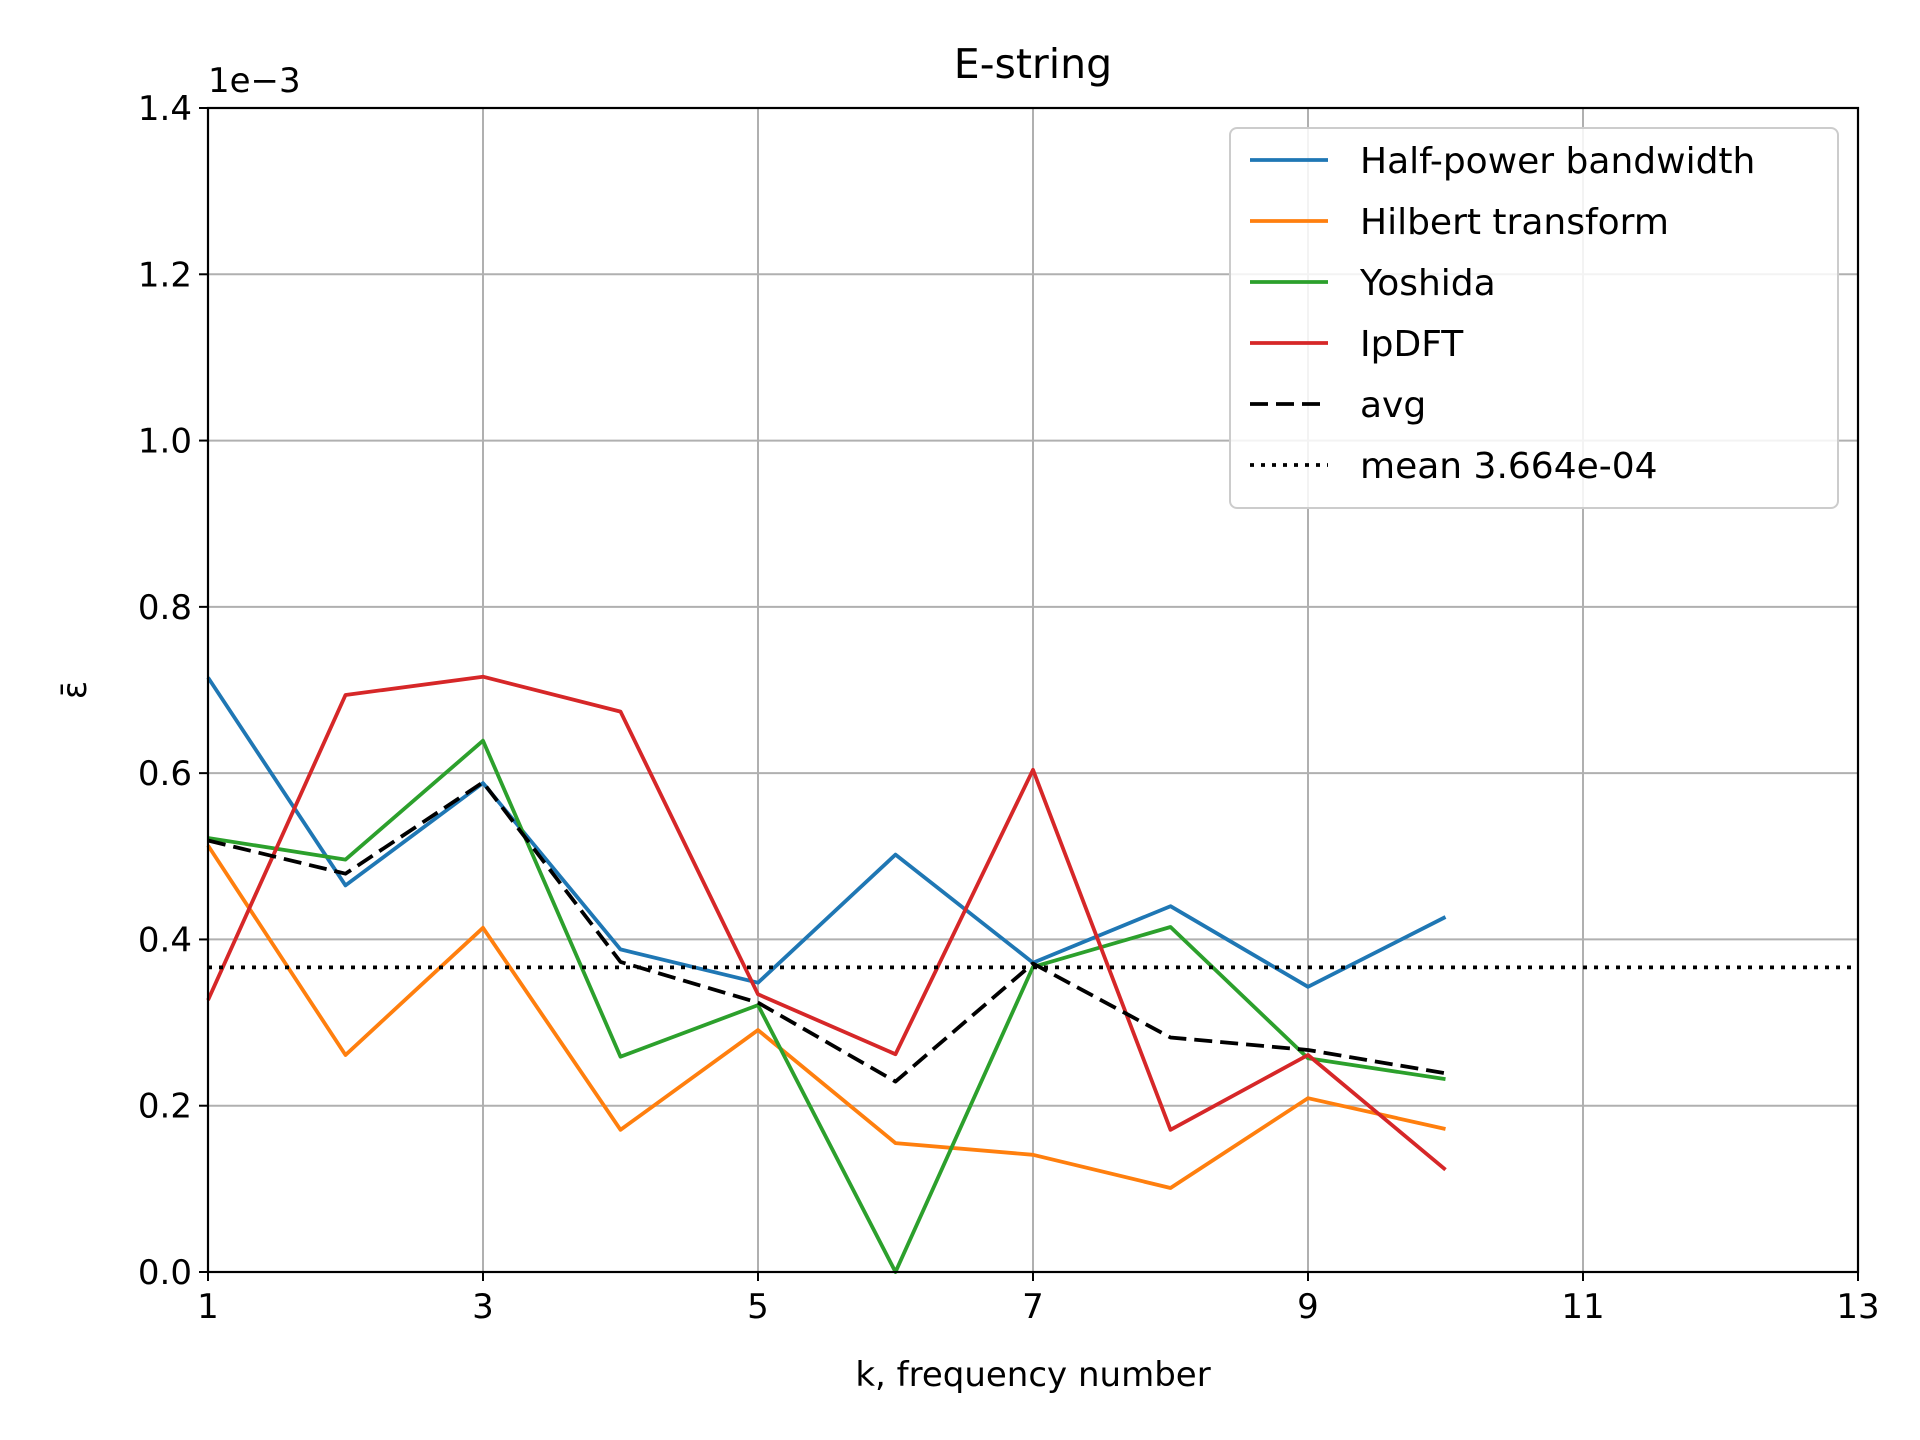  What do you see at coordinates (1032, 1375) in the screenshot?
I see `x-axis-title: k, frequency number` at bounding box center [1032, 1375].